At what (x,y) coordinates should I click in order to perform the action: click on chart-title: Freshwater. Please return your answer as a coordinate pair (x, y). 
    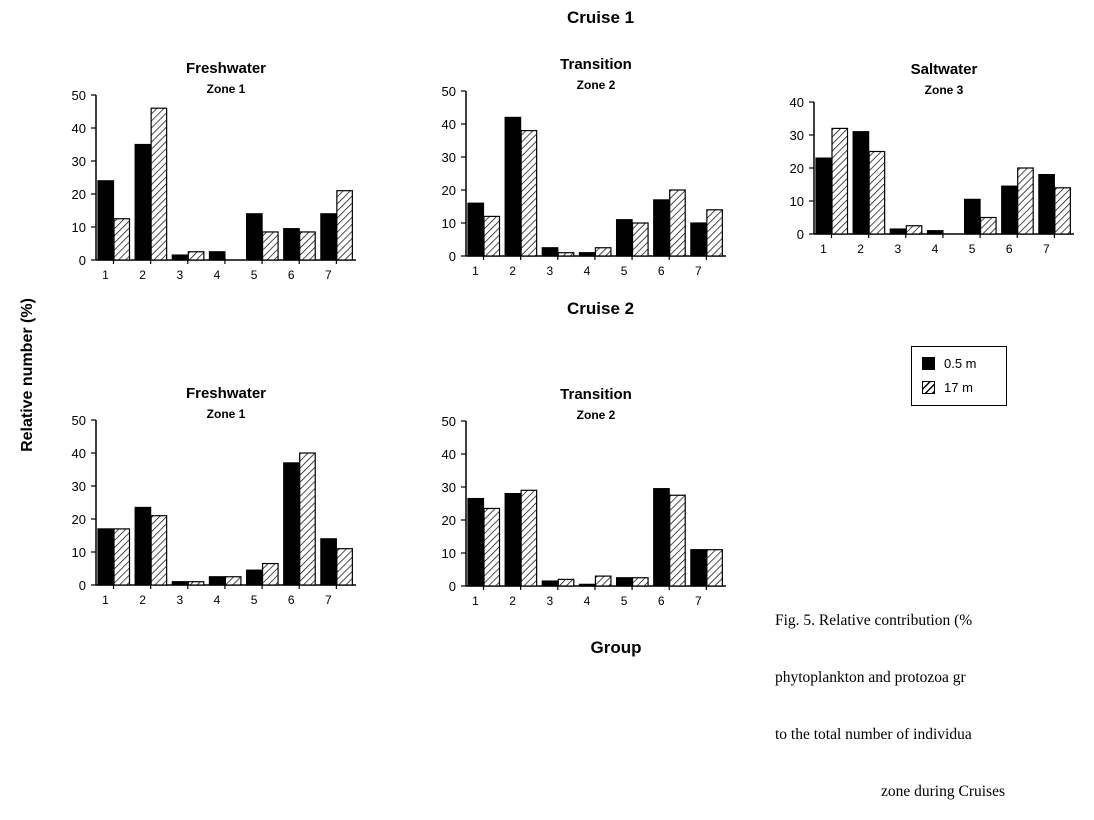
    Looking at the image, I should click on (226, 68).